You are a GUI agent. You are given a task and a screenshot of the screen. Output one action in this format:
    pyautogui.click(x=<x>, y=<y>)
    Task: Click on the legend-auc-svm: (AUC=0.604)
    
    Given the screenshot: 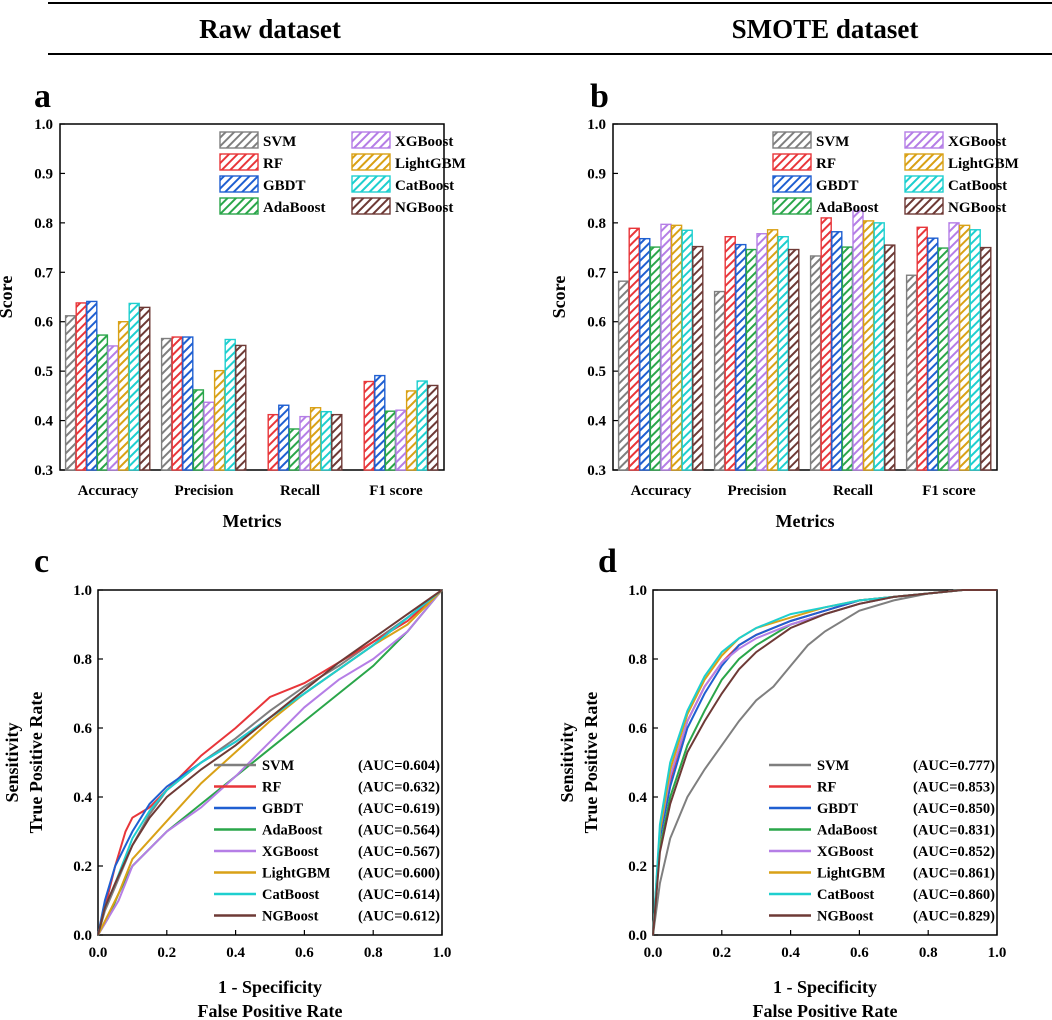 What is the action you would take?
    pyautogui.click(x=399, y=766)
    